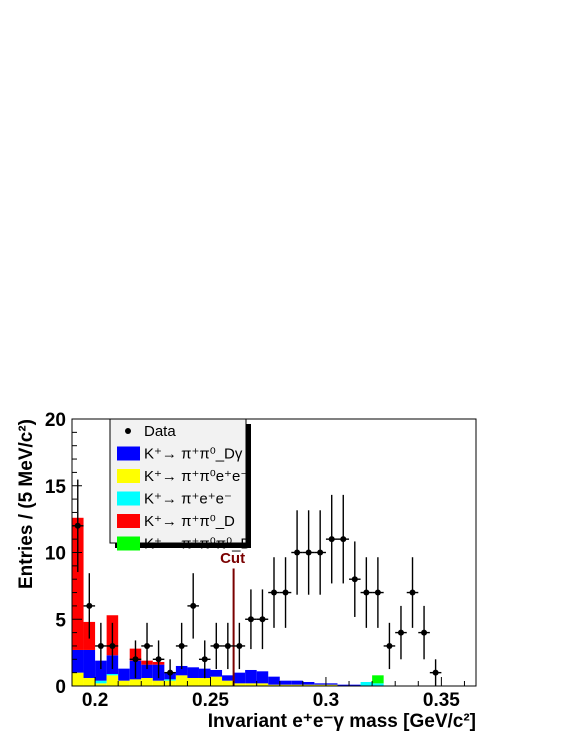  What do you see at coordinates (232, 558) in the screenshot?
I see `cut-label: Cut` at bounding box center [232, 558].